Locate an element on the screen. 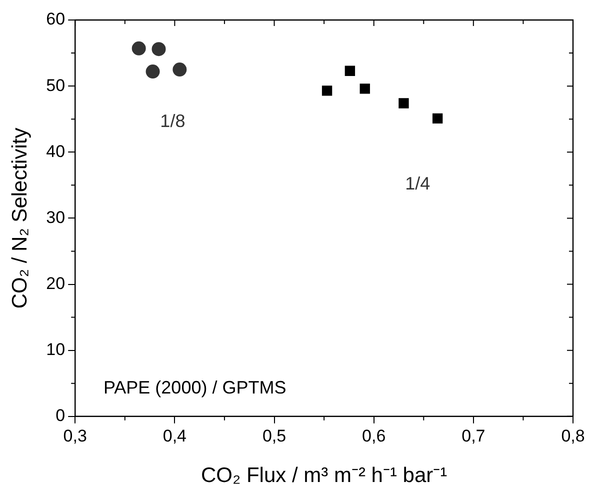  annotation: 1/4 is located at coordinates (417, 183).